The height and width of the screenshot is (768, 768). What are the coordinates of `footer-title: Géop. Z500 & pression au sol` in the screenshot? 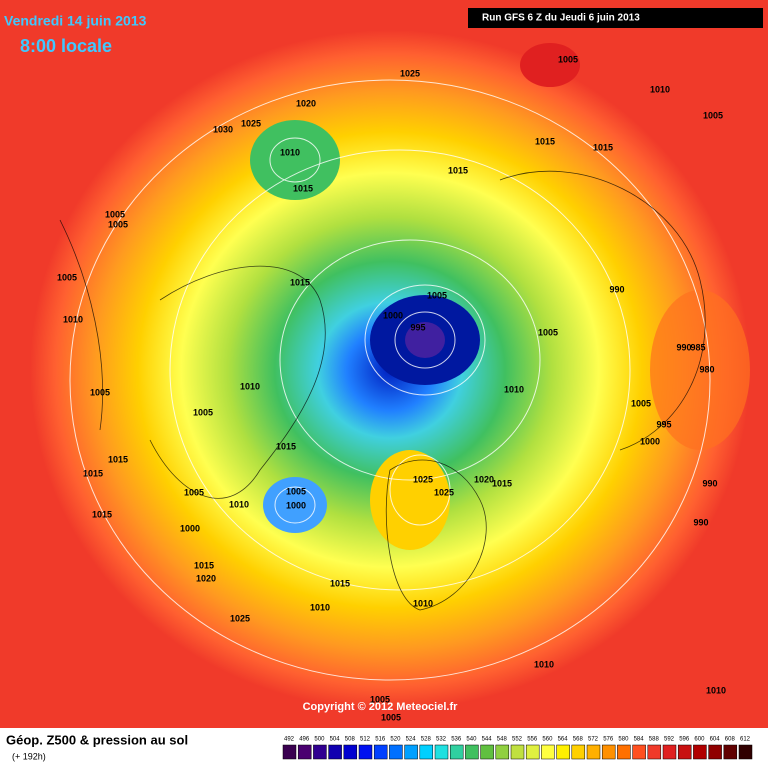 It's located at (97, 739).